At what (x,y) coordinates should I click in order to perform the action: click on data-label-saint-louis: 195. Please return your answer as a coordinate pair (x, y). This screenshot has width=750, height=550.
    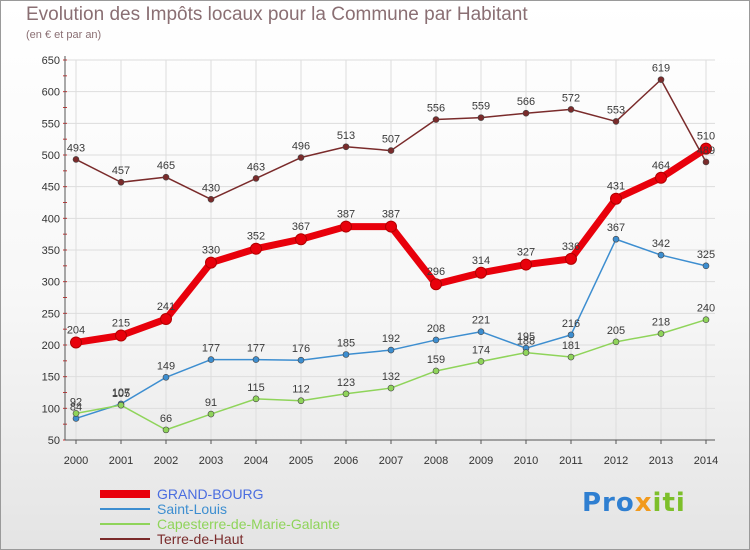
    Looking at the image, I should click on (526, 337).